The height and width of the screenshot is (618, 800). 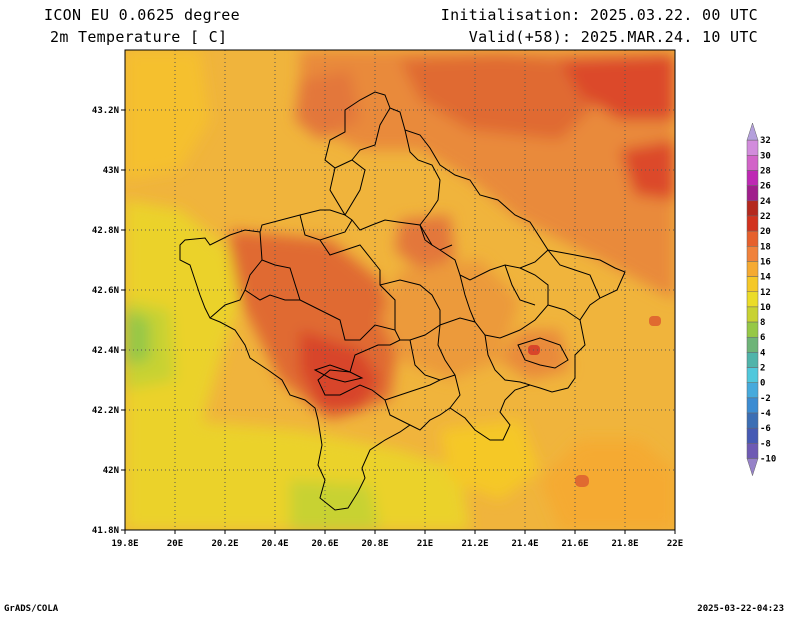 What do you see at coordinates (765, 444) in the screenshot?
I see `colorbar-label: -8` at bounding box center [765, 444].